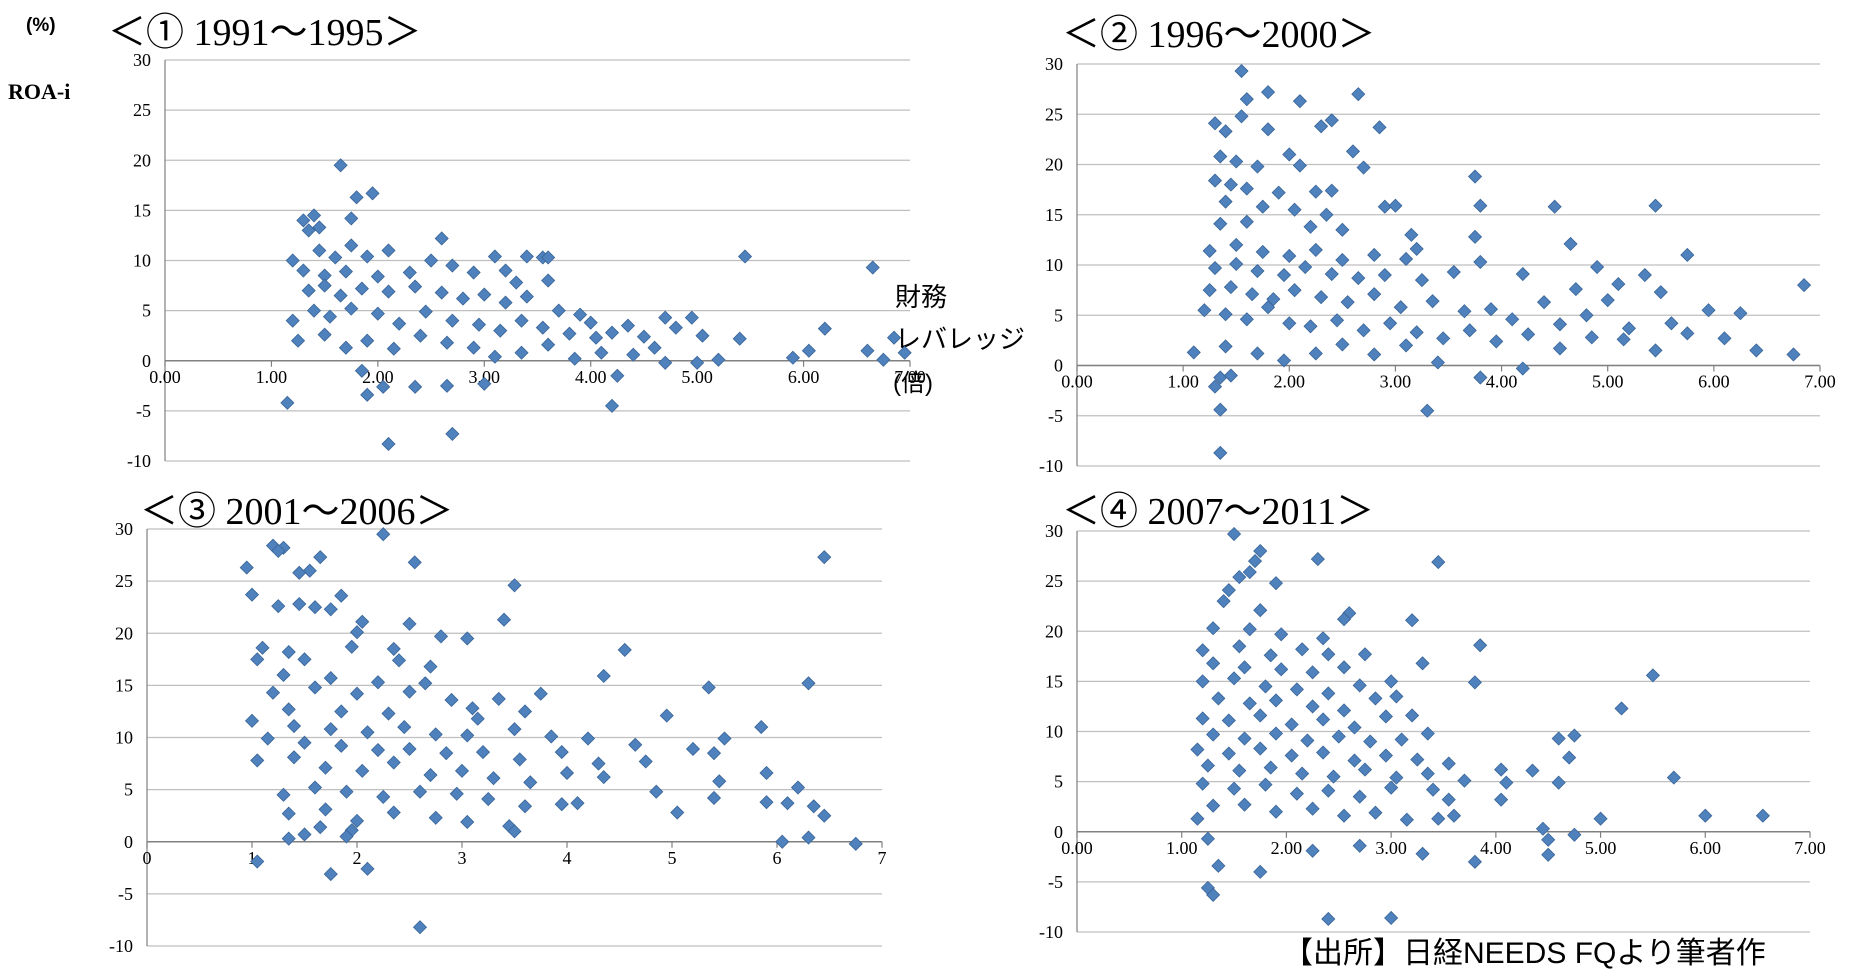 This screenshot has width=1857, height=973. What do you see at coordinates (1182, 848) in the screenshot?
I see `x-tick-label: 1.00` at bounding box center [1182, 848].